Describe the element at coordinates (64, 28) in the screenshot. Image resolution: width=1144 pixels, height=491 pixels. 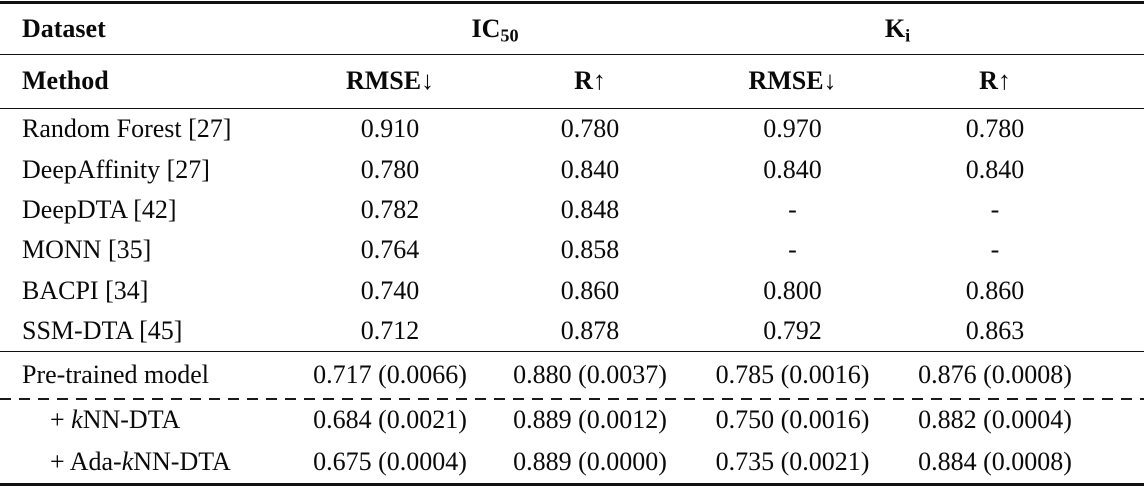
I see `dataset-header: Dataset` at that location.